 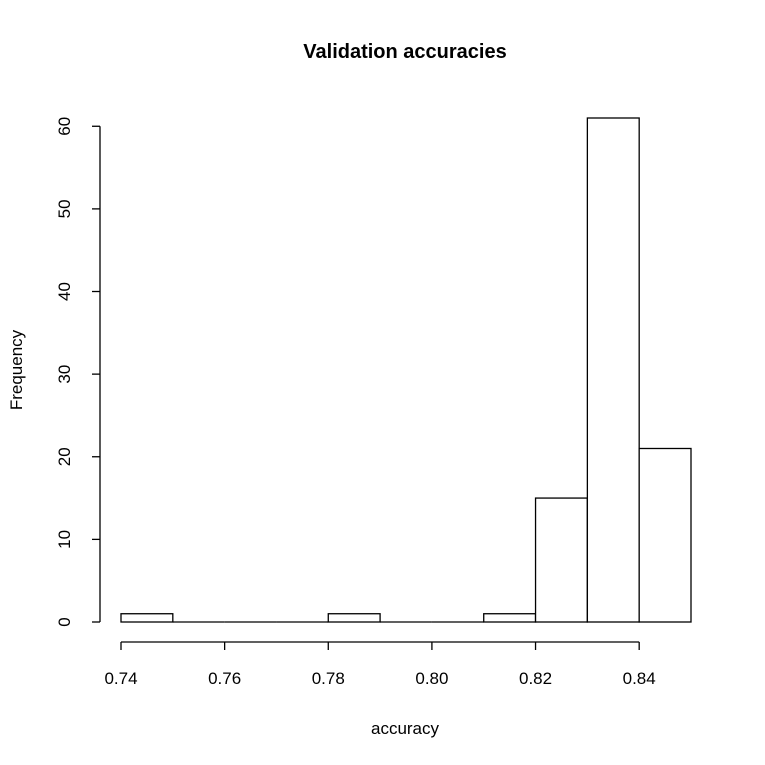 I want to click on x-tick-label: 0.74, so click(x=120, y=678).